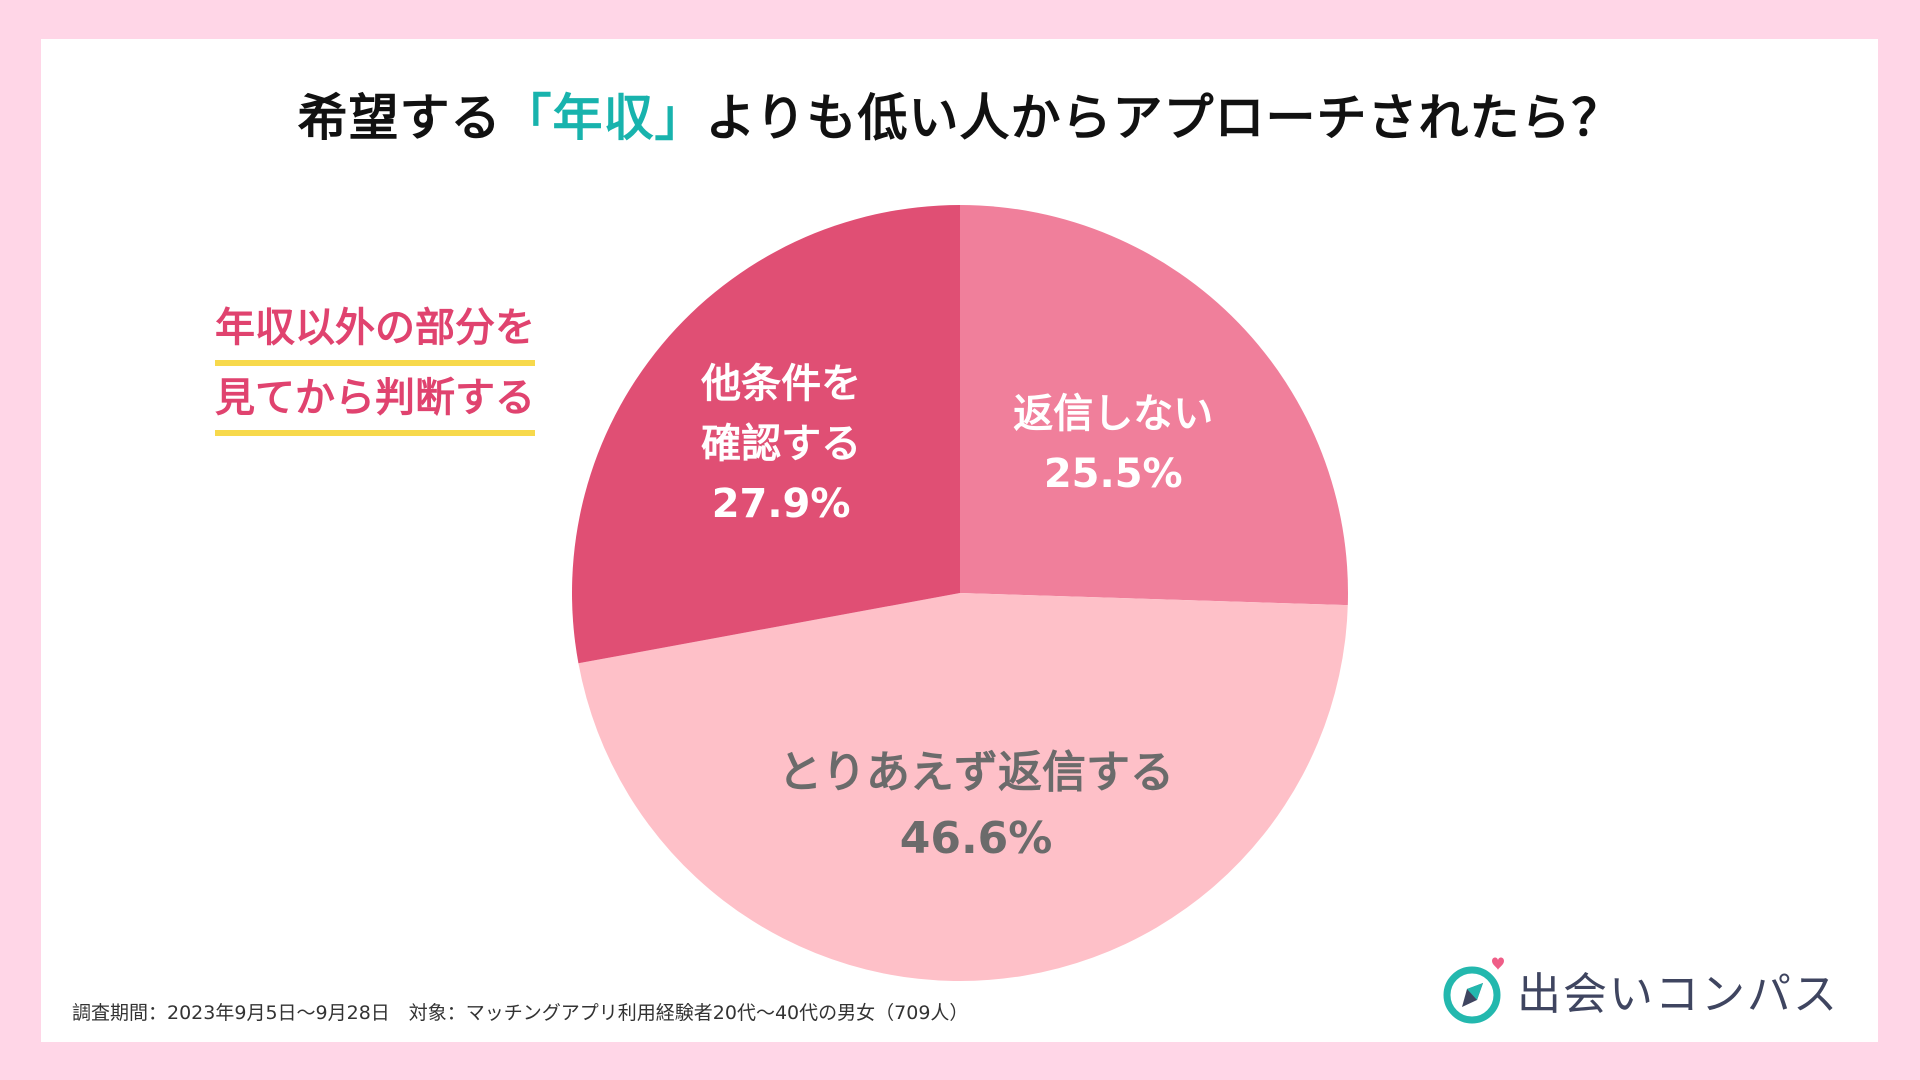 The width and height of the screenshot is (1920, 1080). What do you see at coordinates (781, 384) in the screenshot?
I see `slice-name-3-1: 他条件を` at bounding box center [781, 384].